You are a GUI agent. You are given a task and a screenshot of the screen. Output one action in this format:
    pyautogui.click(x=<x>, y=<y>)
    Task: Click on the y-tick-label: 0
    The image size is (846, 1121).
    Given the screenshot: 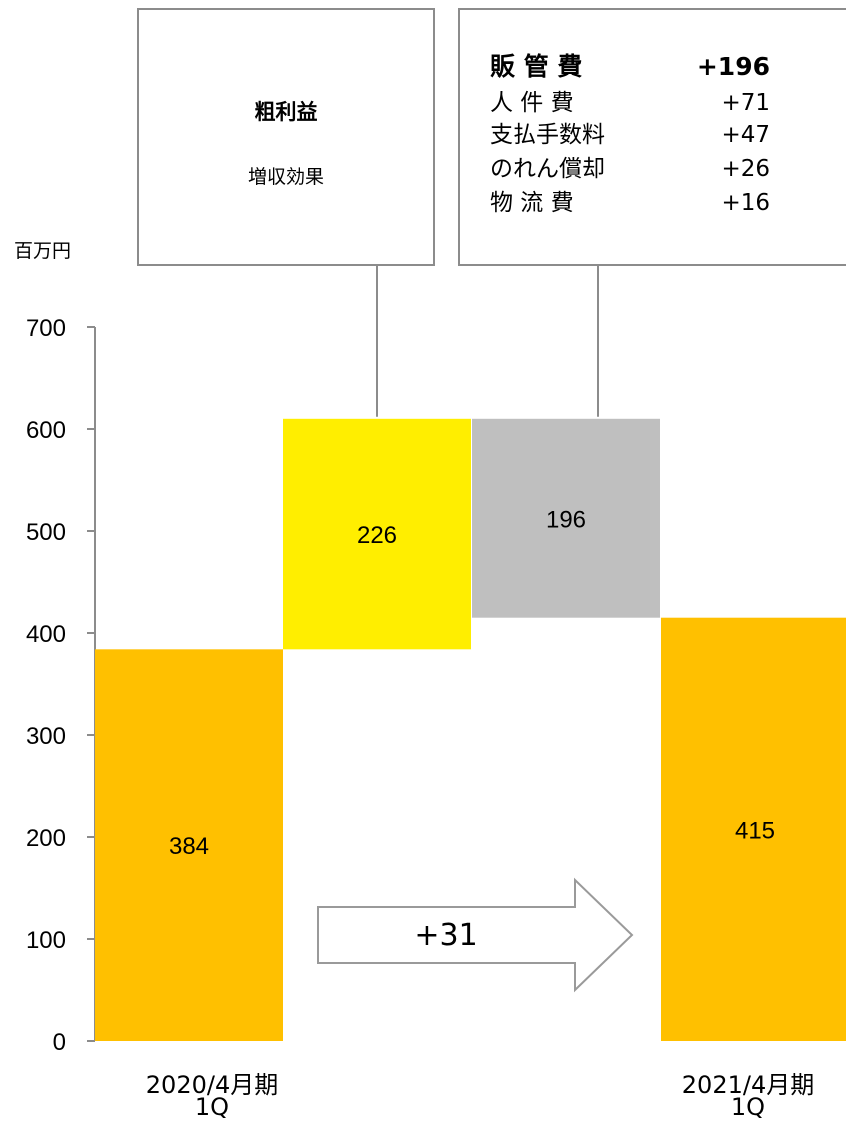 What is the action you would take?
    pyautogui.click(x=59, y=1042)
    